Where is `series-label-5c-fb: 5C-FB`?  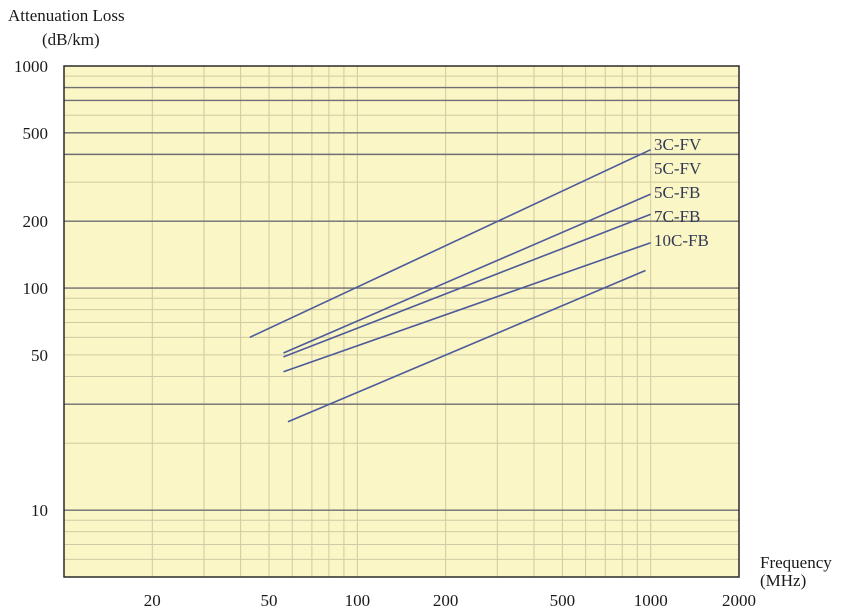
series-label-5c-fb: 5C-FB is located at coordinates (677, 192).